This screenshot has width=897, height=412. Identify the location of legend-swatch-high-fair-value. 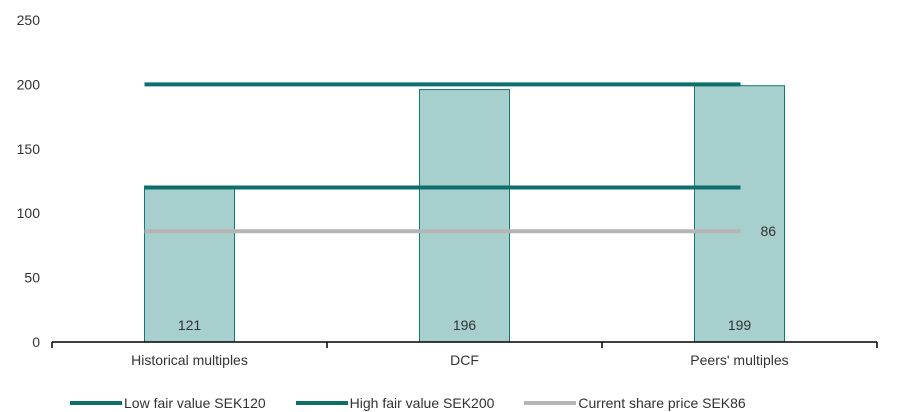
(321, 403).